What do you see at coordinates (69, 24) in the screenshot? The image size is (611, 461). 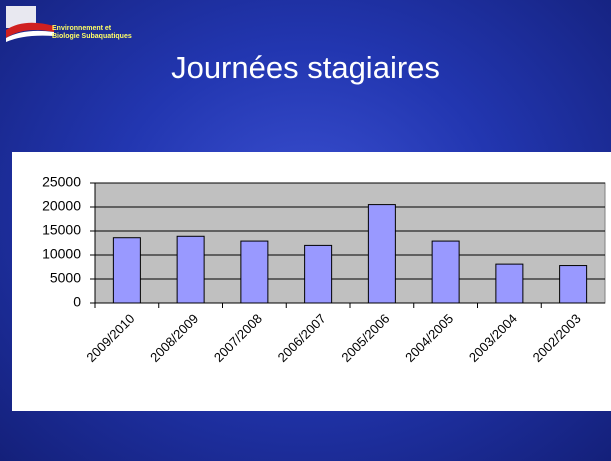 I see `logo: Environnement et Biologie Subaquatiques` at bounding box center [69, 24].